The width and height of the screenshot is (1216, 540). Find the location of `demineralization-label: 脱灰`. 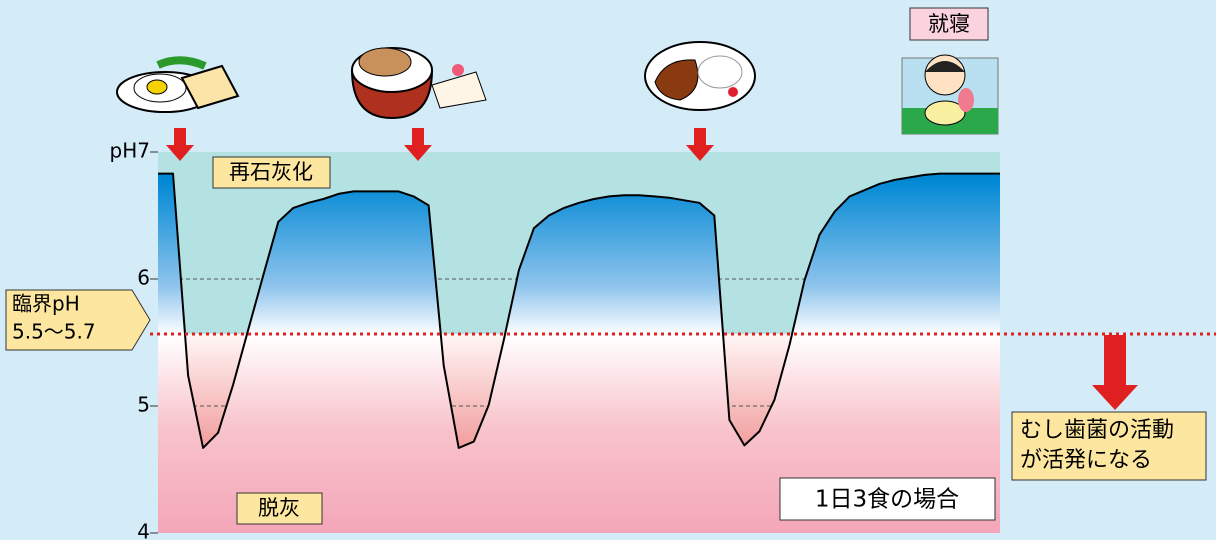

demineralization-label: 脱灰 is located at coordinates (279, 508).